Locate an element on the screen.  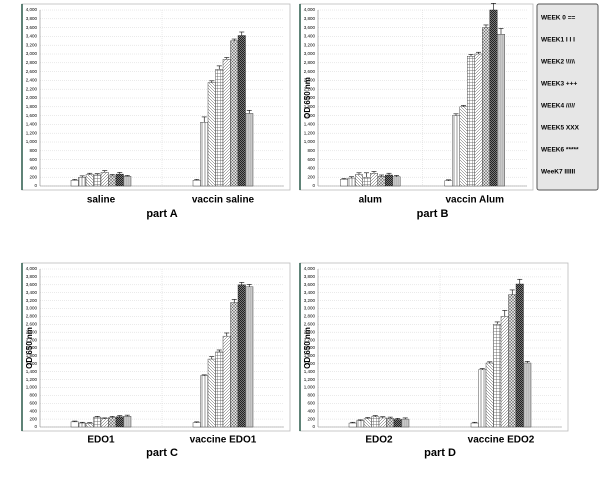
legend-box is located at coordinates (567, 97).